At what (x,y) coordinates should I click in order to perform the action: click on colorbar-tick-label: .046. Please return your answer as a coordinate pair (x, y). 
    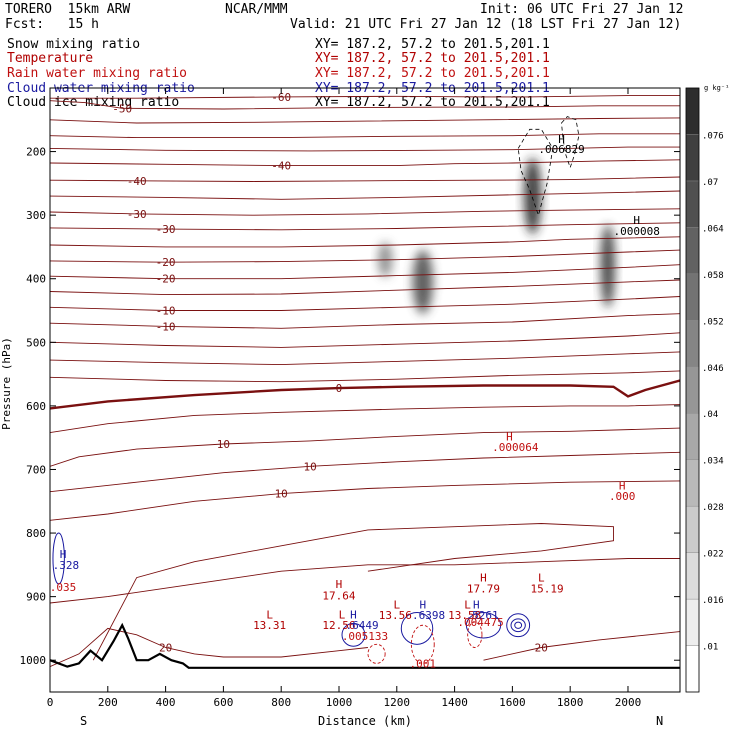
    Looking at the image, I should click on (713, 369).